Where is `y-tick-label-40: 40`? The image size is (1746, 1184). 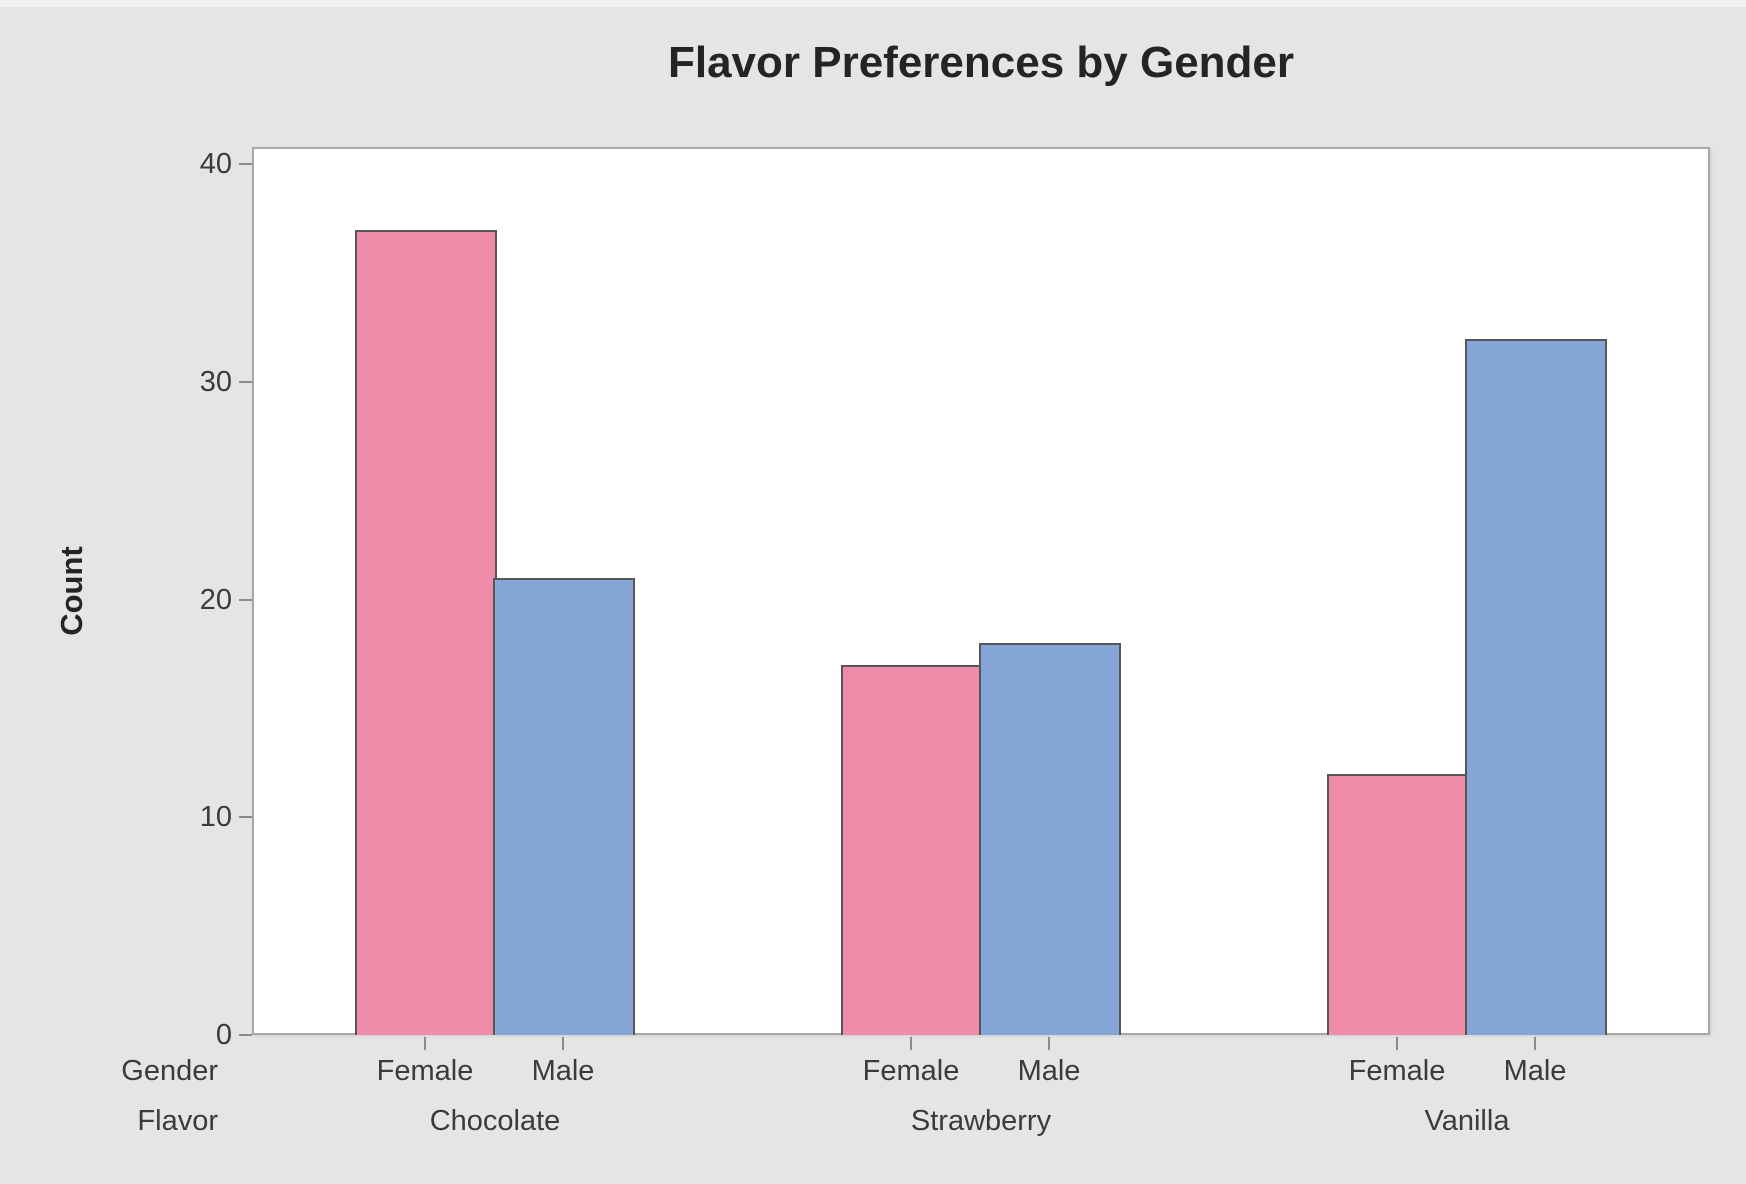
y-tick-label-40: 40 is located at coordinates (215, 164).